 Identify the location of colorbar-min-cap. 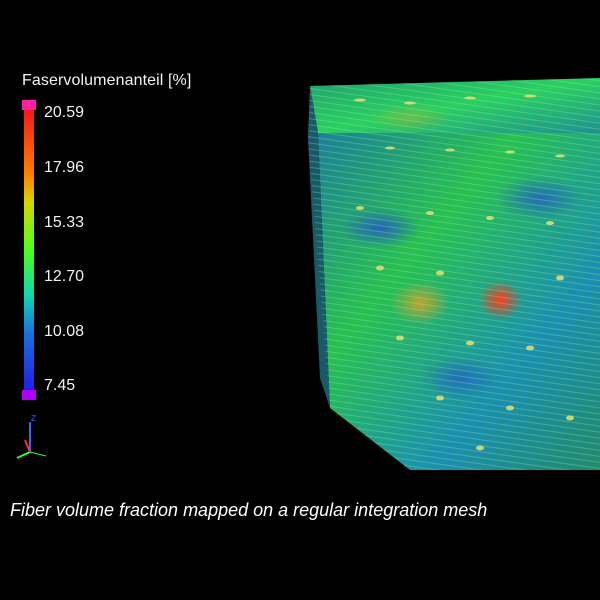
(29, 395).